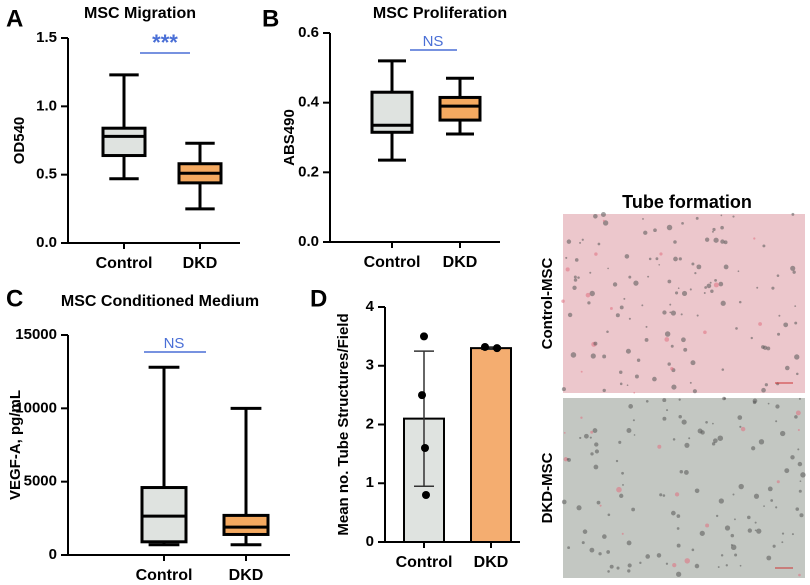 This screenshot has width=810, height=585. What do you see at coordinates (424, 562) in the screenshot?
I see `x-tick-label: Control` at bounding box center [424, 562].